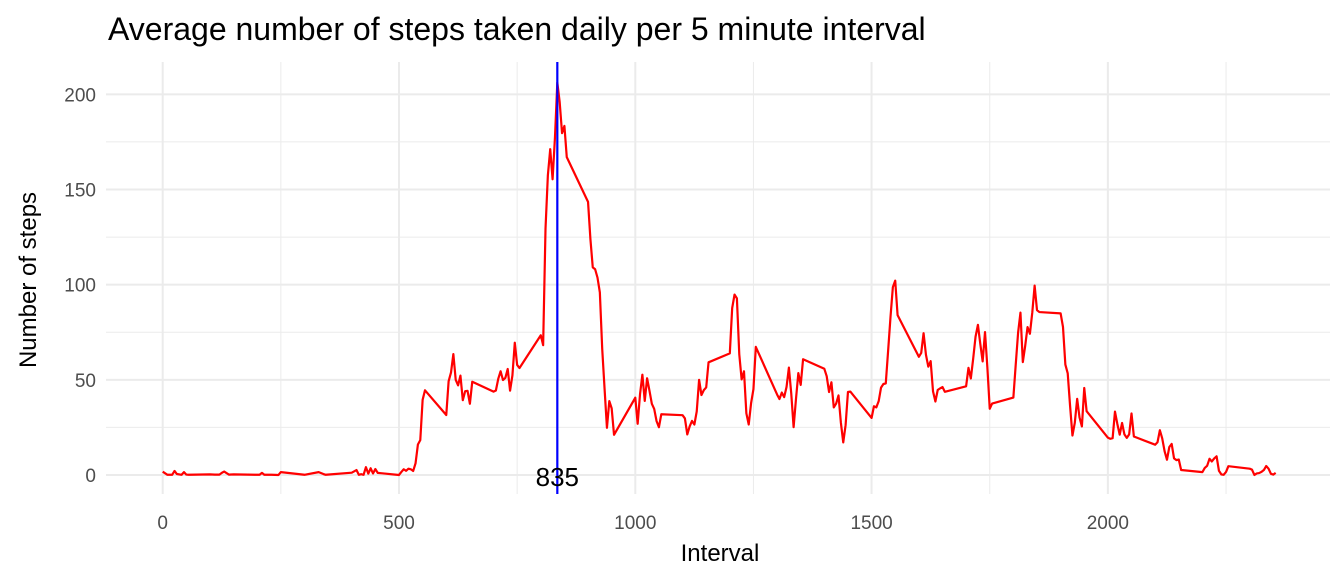 This screenshot has width=1344, height=576. What do you see at coordinates (80, 191) in the screenshot?
I see `y-tick-label: 150` at bounding box center [80, 191].